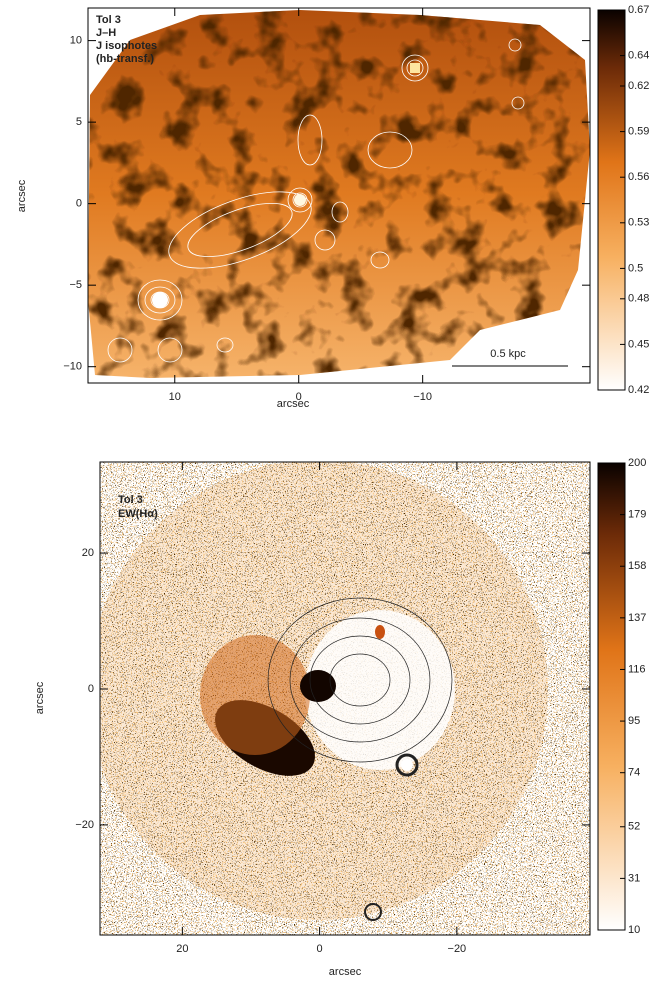 Image resolution: width=670 pixels, height=983 pixels. Describe the element at coordinates (638, 344) in the screenshot. I see `colorbar-tick-label: 0.45` at that location.